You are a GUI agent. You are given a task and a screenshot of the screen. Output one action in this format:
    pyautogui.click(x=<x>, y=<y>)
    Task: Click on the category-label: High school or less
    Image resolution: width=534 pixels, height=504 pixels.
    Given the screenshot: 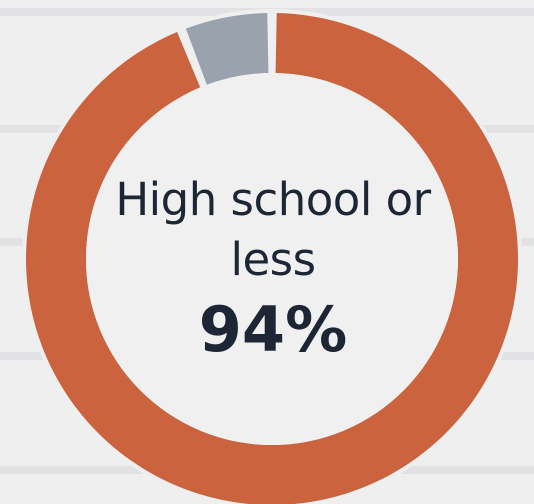 What is the action you would take?
    pyautogui.click(x=273, y=229)
    